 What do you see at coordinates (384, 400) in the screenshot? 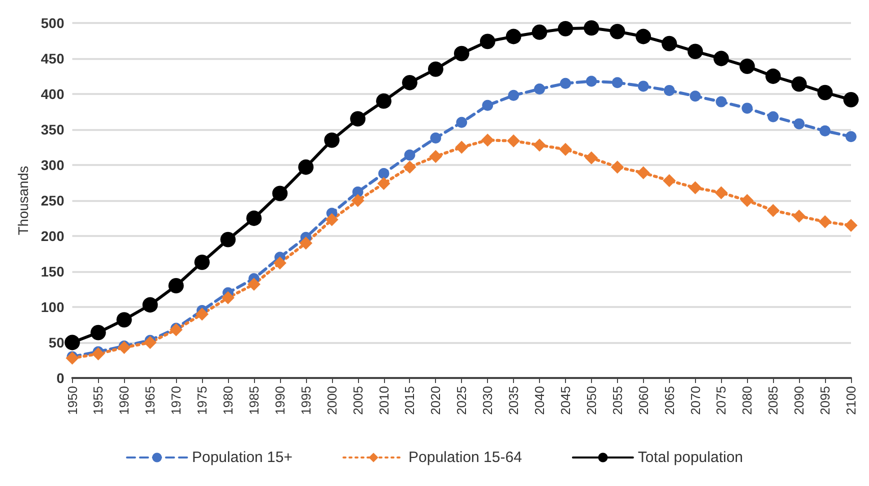
I see `x-tick-label: 2010` at bounding box center [384, 400].